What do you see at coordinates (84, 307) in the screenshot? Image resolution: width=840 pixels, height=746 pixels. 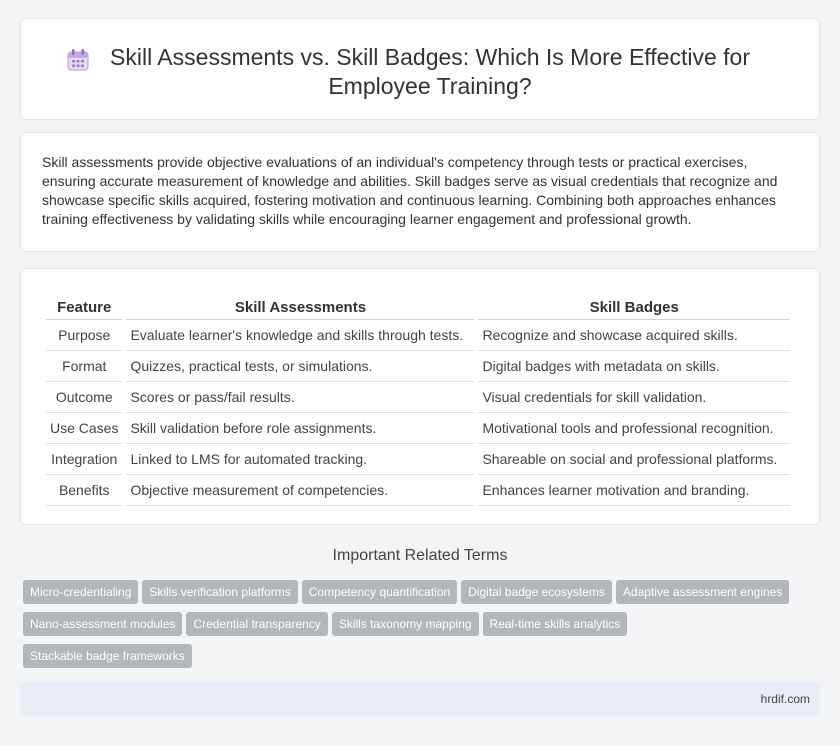 I see `header-feature: Feature` at bounding box center [84, 307].